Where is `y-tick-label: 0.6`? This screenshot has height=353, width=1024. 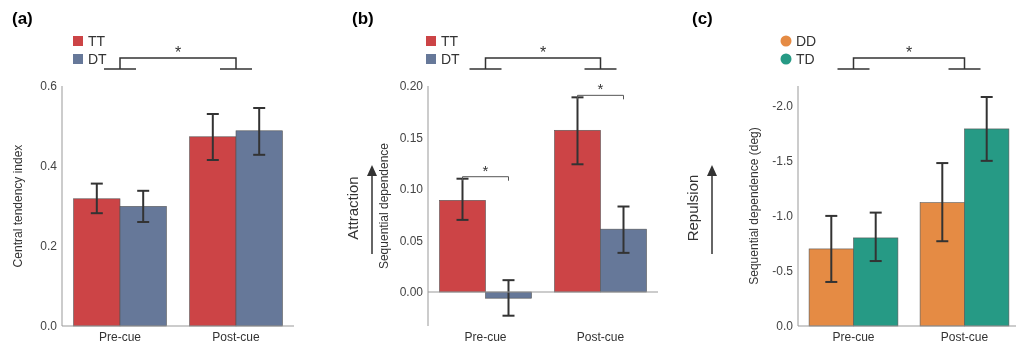
y-tick-label: 0.6 is located at coordinates (49, 86).